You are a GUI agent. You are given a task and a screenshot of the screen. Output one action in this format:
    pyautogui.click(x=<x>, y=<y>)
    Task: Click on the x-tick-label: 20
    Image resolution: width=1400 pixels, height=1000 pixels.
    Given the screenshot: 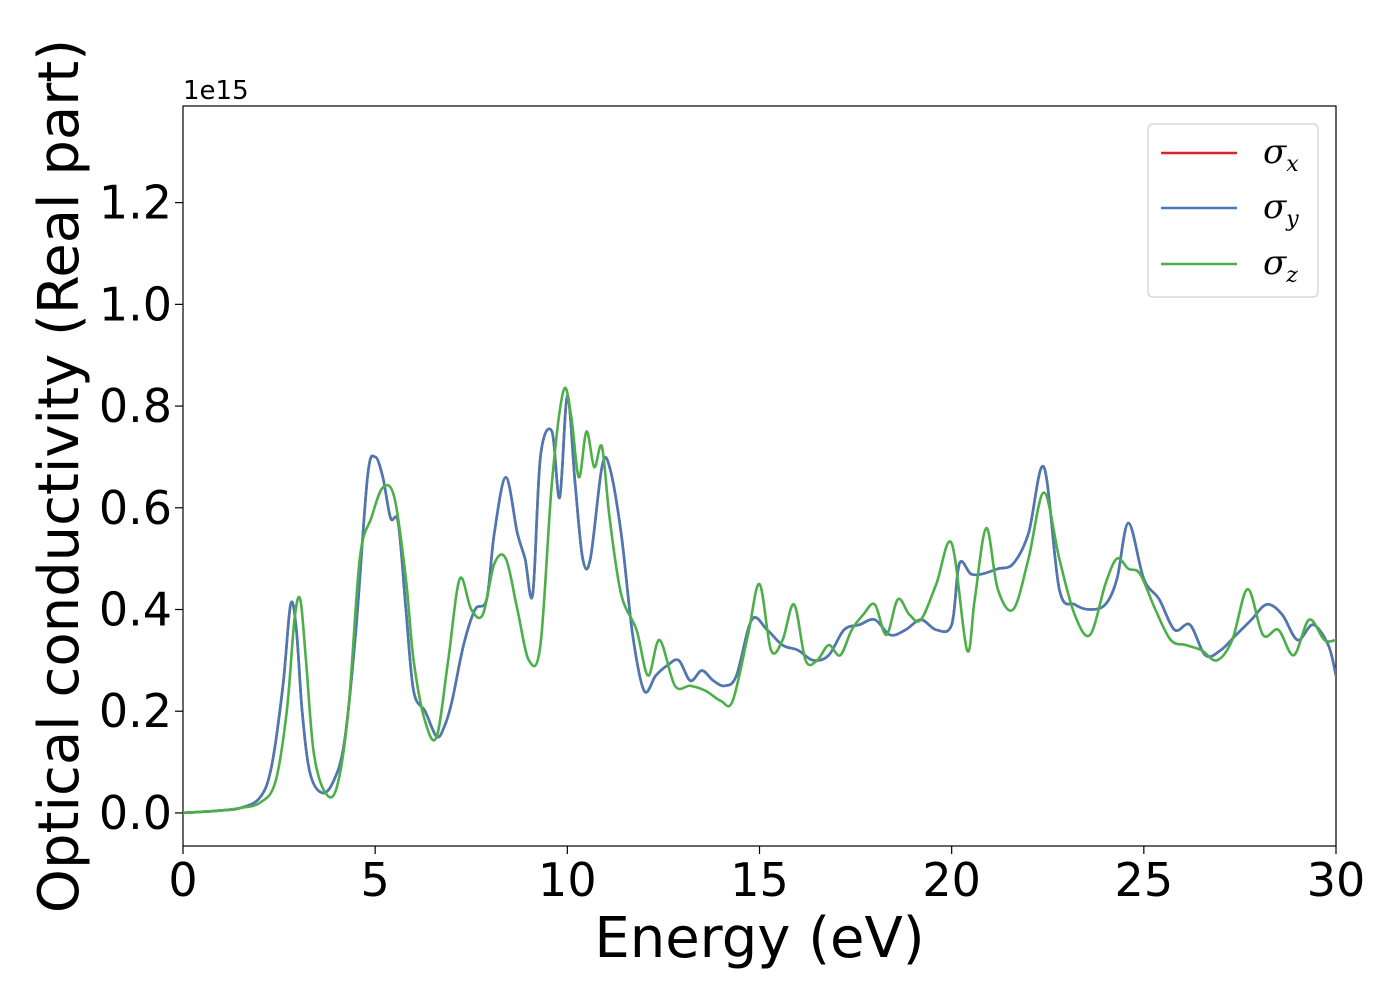 What is the action you would take?
    pyautogui.click(x=951, y=880)
    